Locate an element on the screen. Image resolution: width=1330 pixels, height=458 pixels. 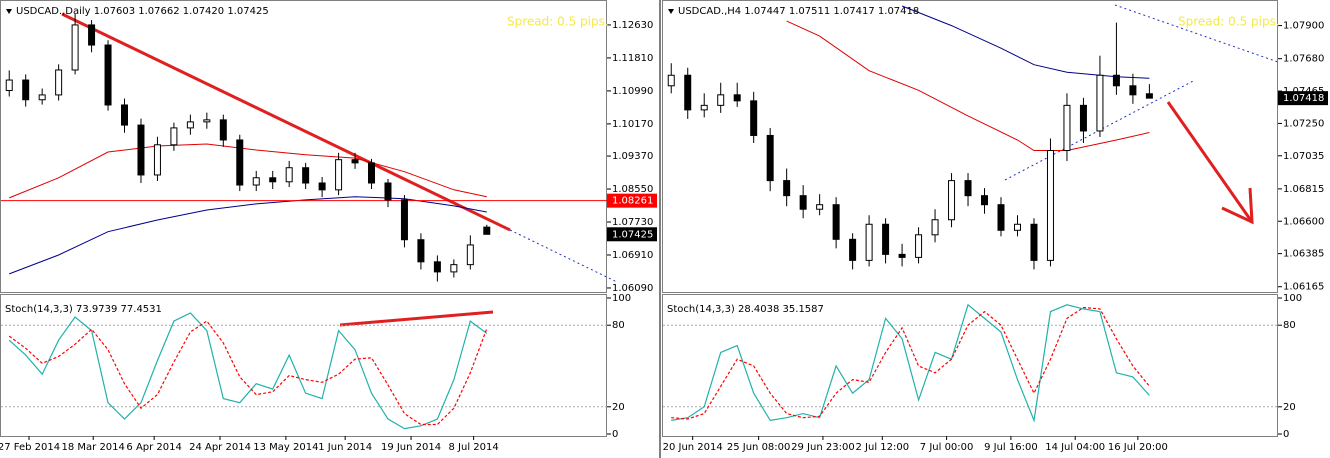
y-tick-label: 20 is located at coordinates (1289, 407).